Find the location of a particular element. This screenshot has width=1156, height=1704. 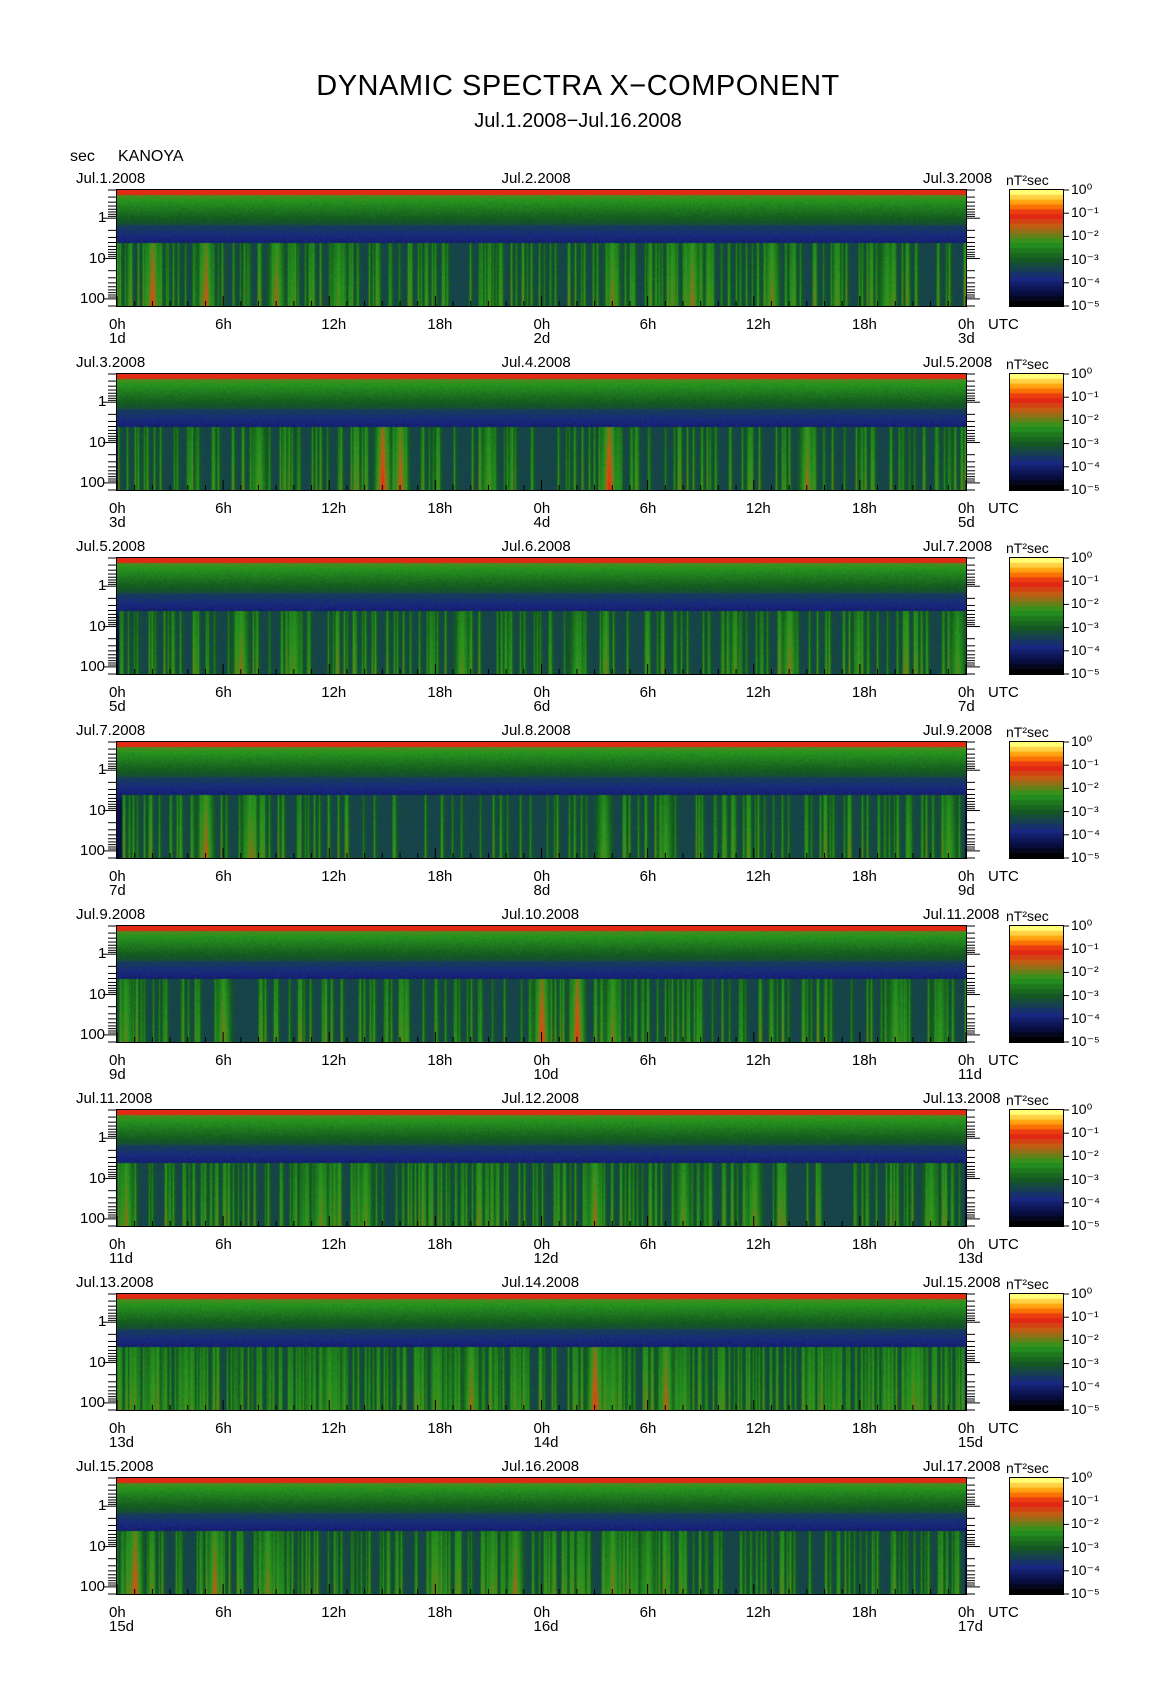

panel-date-left: Jul.1.2008 is located at coordinates (111, 178).